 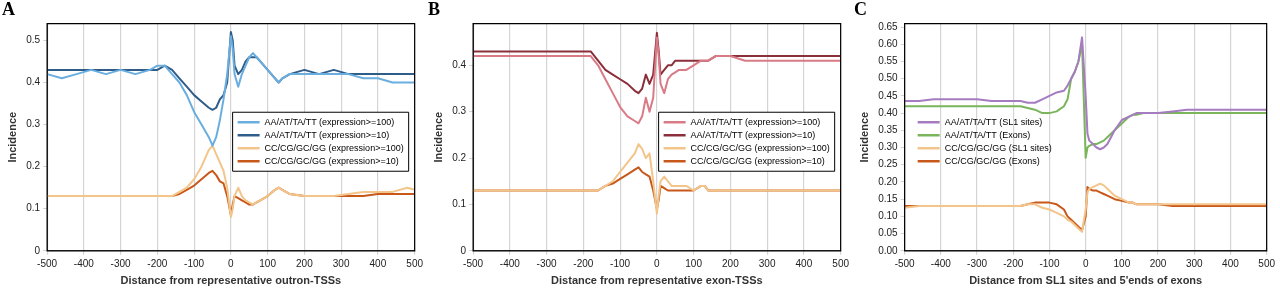 What do you see at coordinates (888, 250) in the screenshot?
I see `y-tick-label: 0.00` at bounding box center [888, 250].